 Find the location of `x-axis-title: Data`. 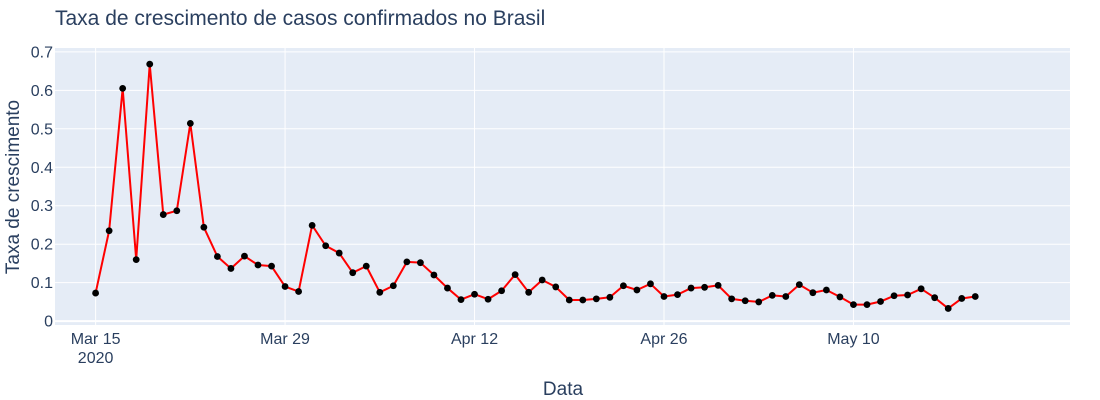

x-axis-title: Data is located at coordinates (563, 389).